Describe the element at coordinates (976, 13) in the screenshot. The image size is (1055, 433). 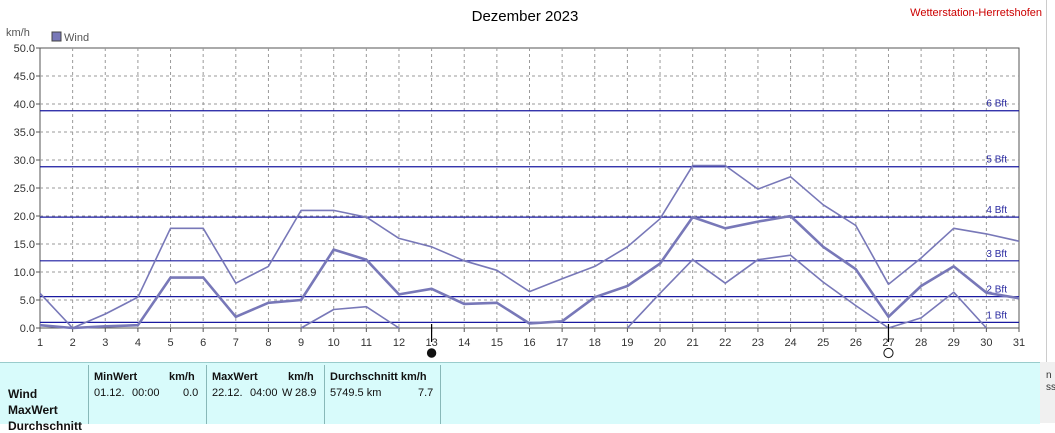
I see `station-name: Wetterstation-Herretshofen` at that location.